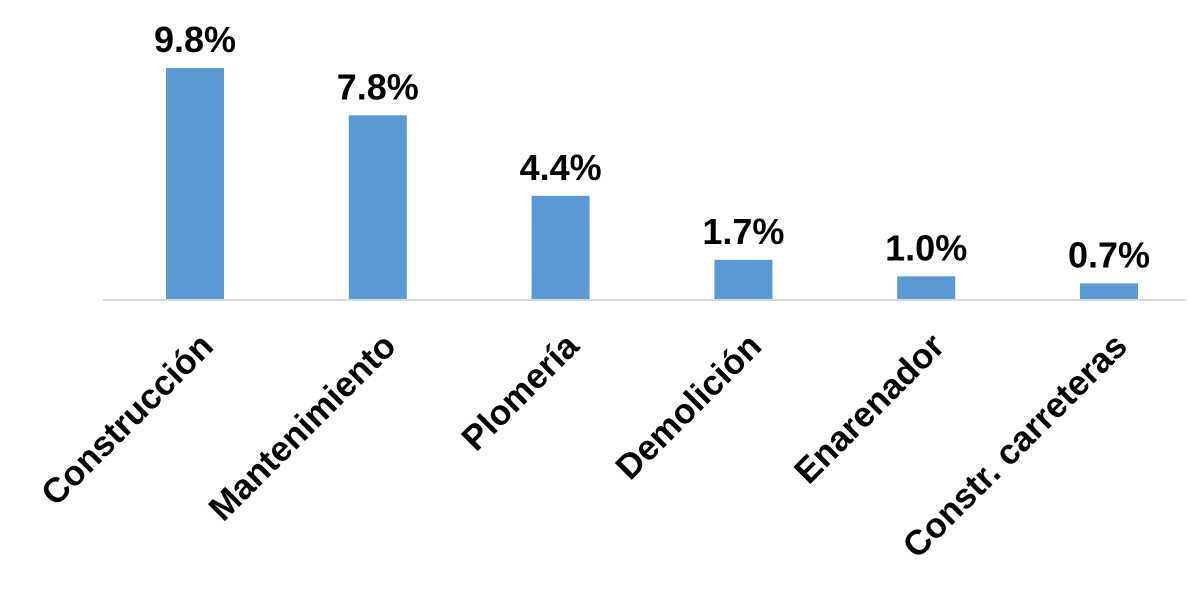  What do you see at coordinates (1109, 254) in the screenshot?
I see `value-label-5: 0.7%` at bounding box center [1109, 254].